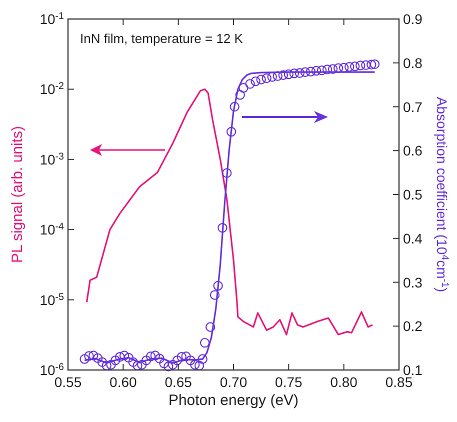 This screenshot has height=422, width=457. I want to click on y-tick-label: 10$^{-3}$, so click(52, 159).